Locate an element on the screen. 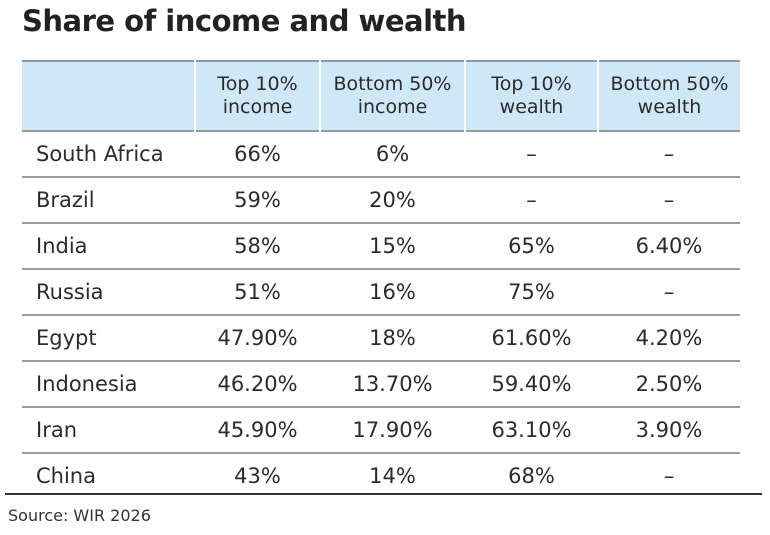 The image size is (770, 535). table-row: Brazil 59% 20% – – is located at coordinates (381, 199).